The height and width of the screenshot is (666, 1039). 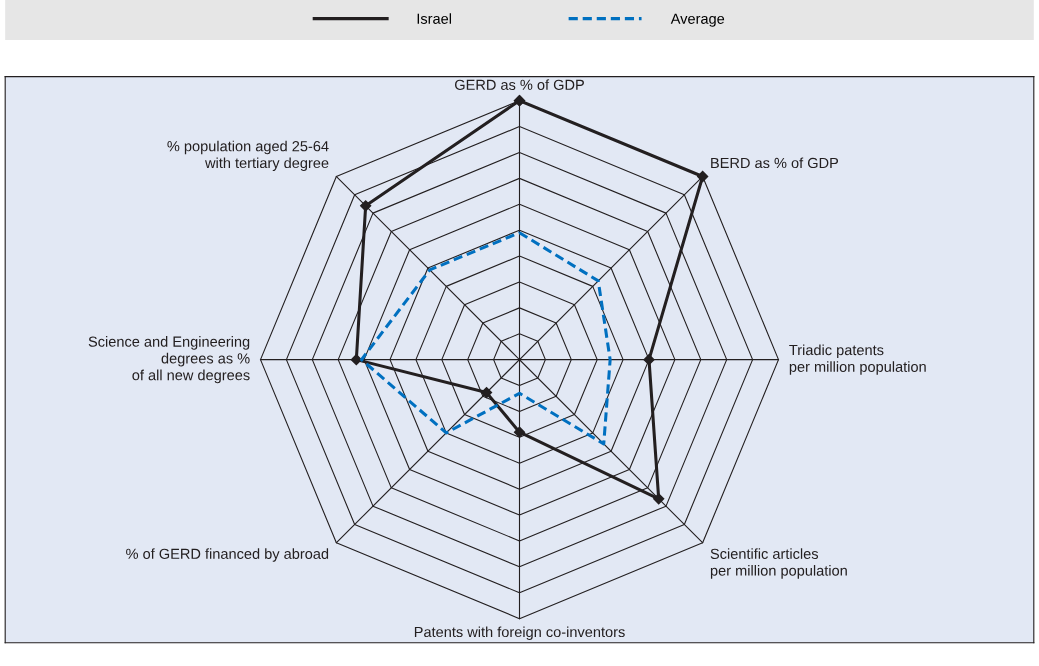 I want to click on spoke-label: % of GERD financed by abroad, so click(x=227, y=555).